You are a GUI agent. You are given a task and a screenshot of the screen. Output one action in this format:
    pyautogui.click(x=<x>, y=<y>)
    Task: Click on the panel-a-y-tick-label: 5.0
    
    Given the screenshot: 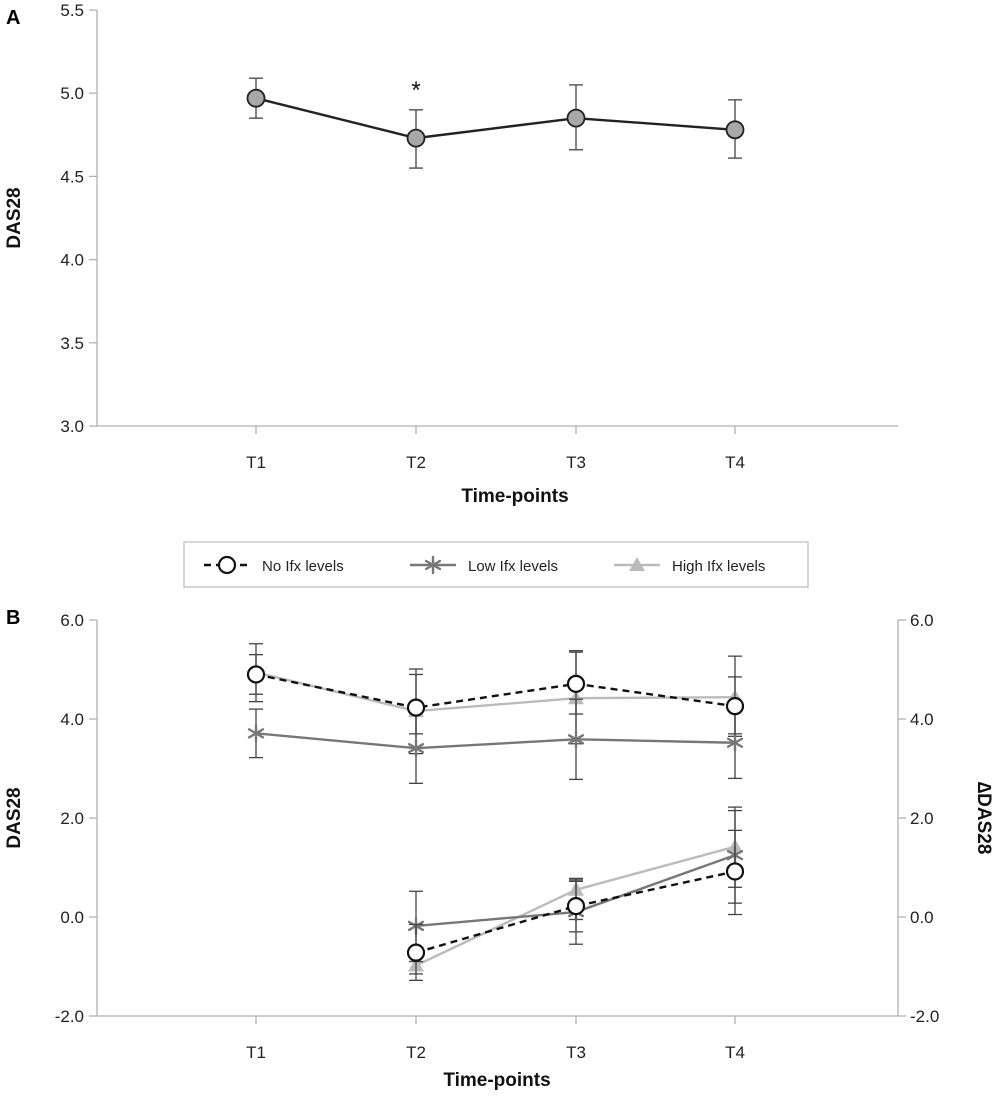 What is the action you would take?
    pyautogui.click(x=72, y=93)
    